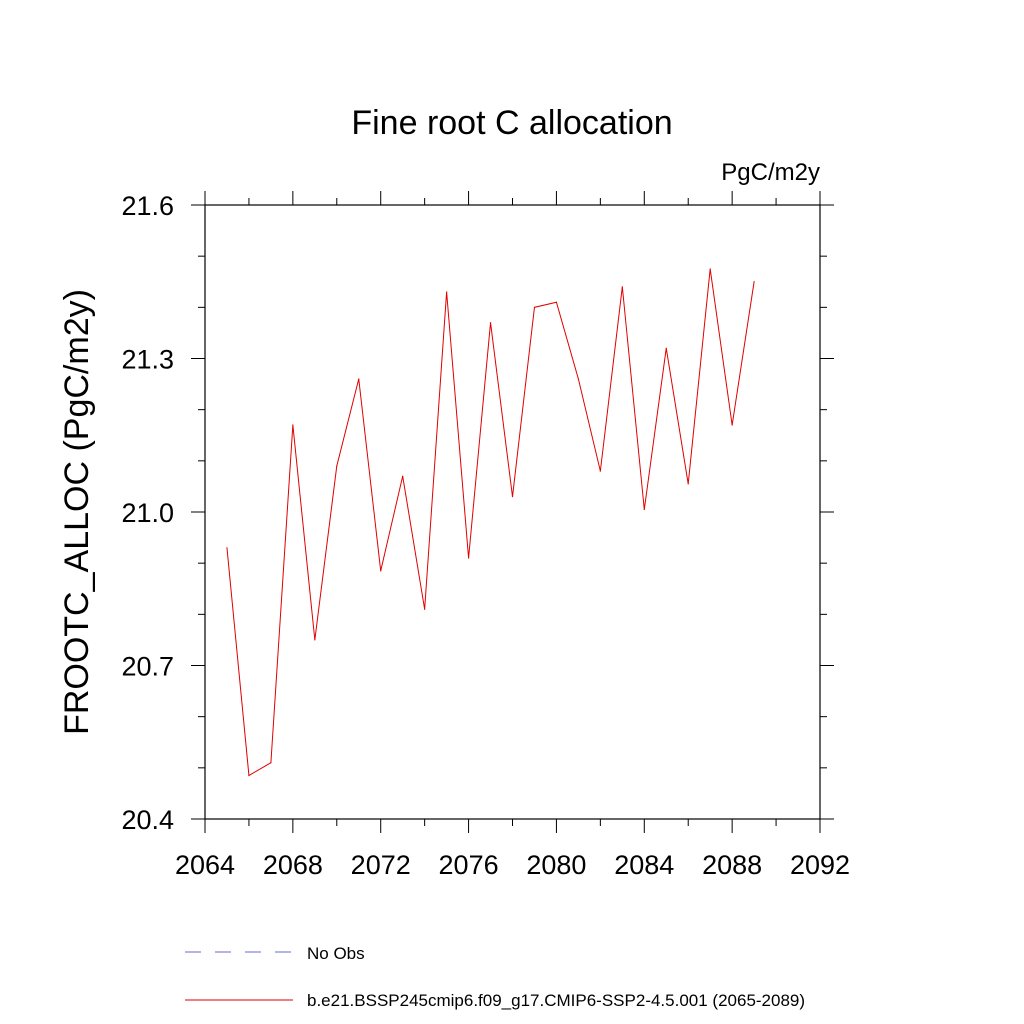 This screenshot has height=1024, width=1024. I want to click on x-tick-label: 2072, so click(381, 865).